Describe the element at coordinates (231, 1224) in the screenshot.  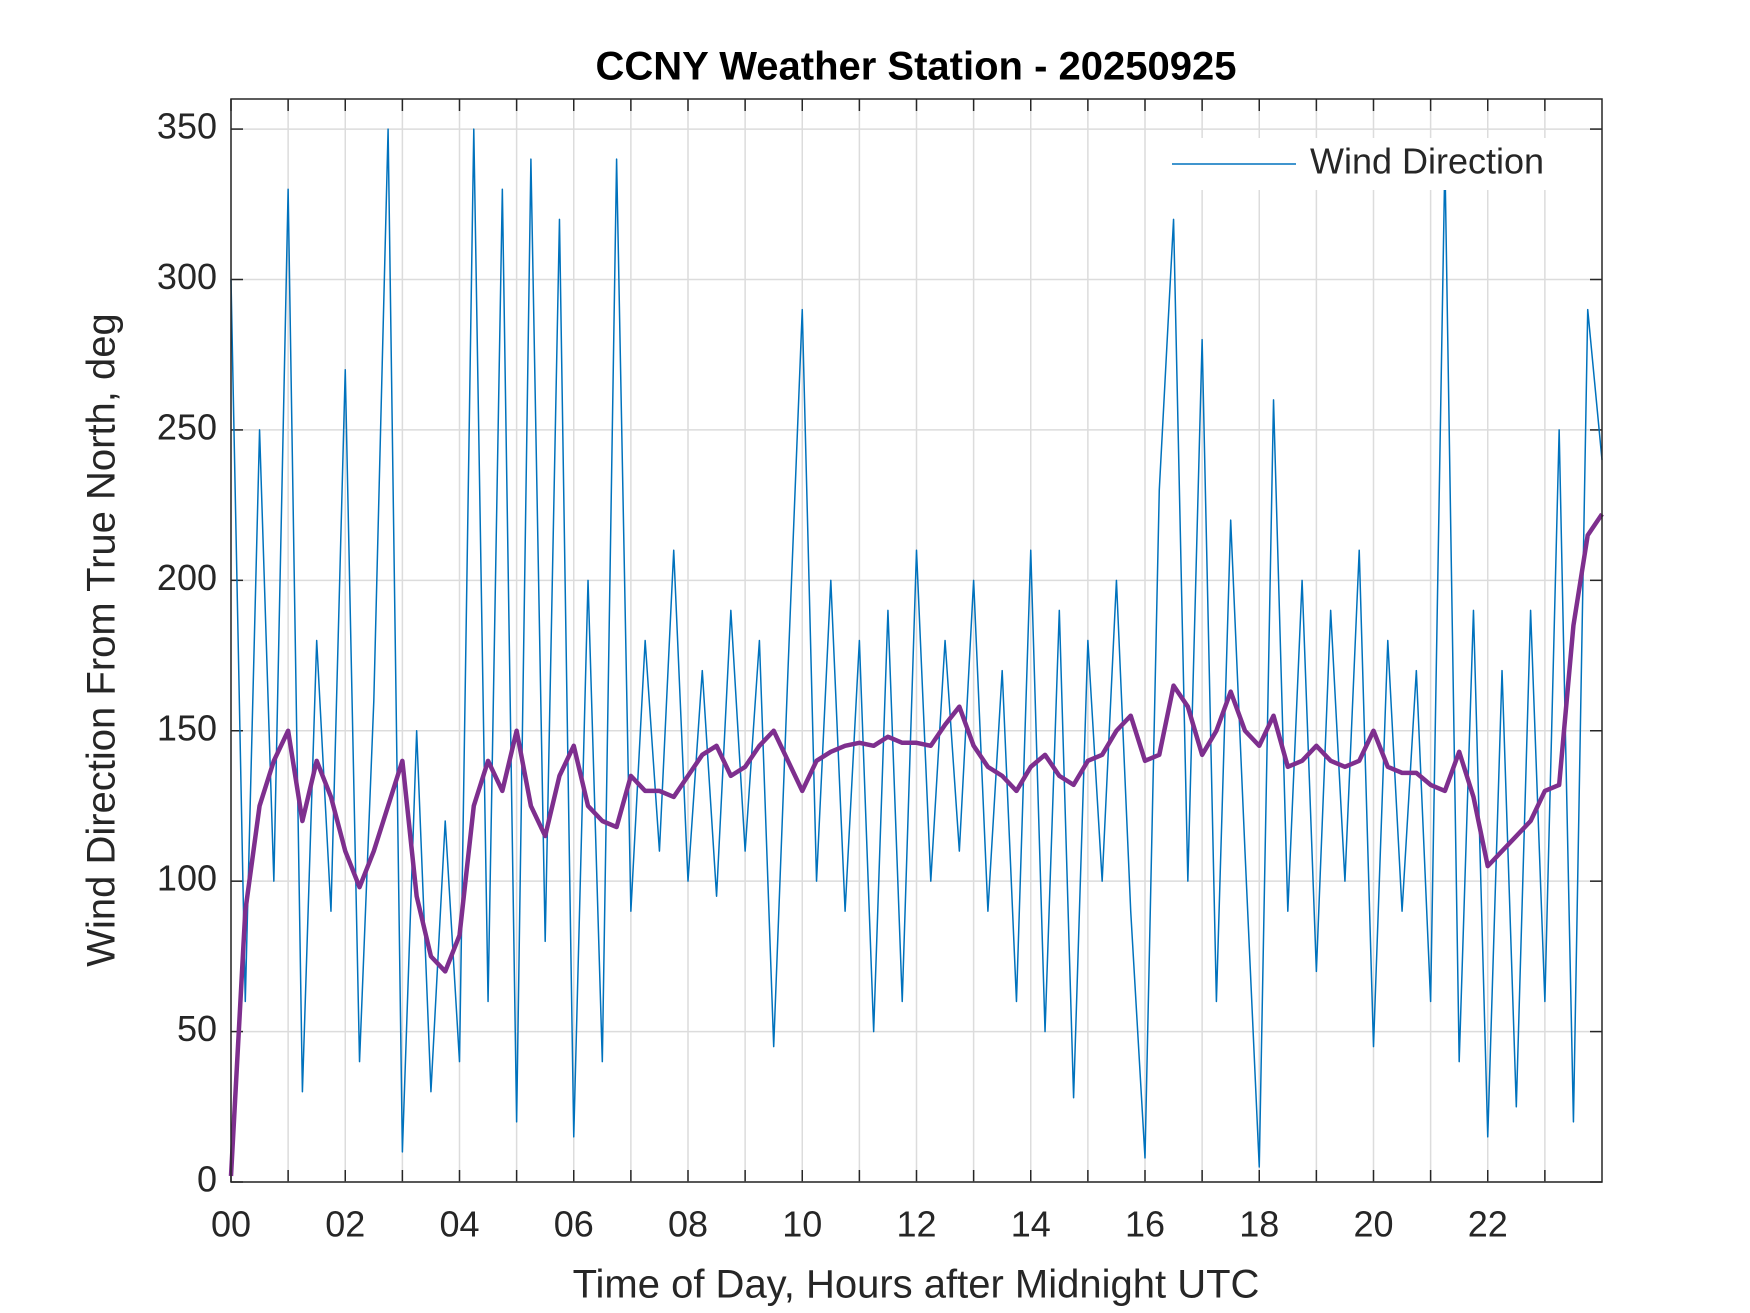
I see `x-tick-label: 00` at that location.